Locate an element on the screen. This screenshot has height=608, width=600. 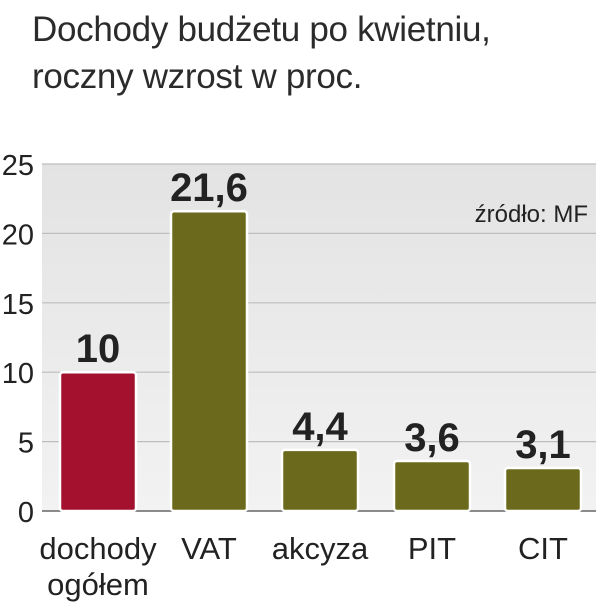
x-tick-label-1-0: VAT is located at coordinates (209, 548).